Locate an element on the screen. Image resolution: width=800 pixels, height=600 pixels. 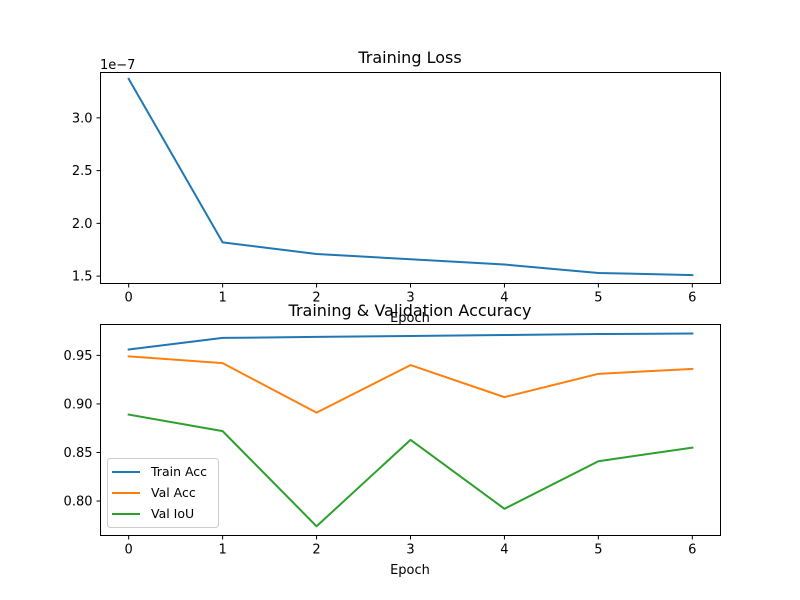
legend-label: Val Acc is located at coordinates (173, 492).